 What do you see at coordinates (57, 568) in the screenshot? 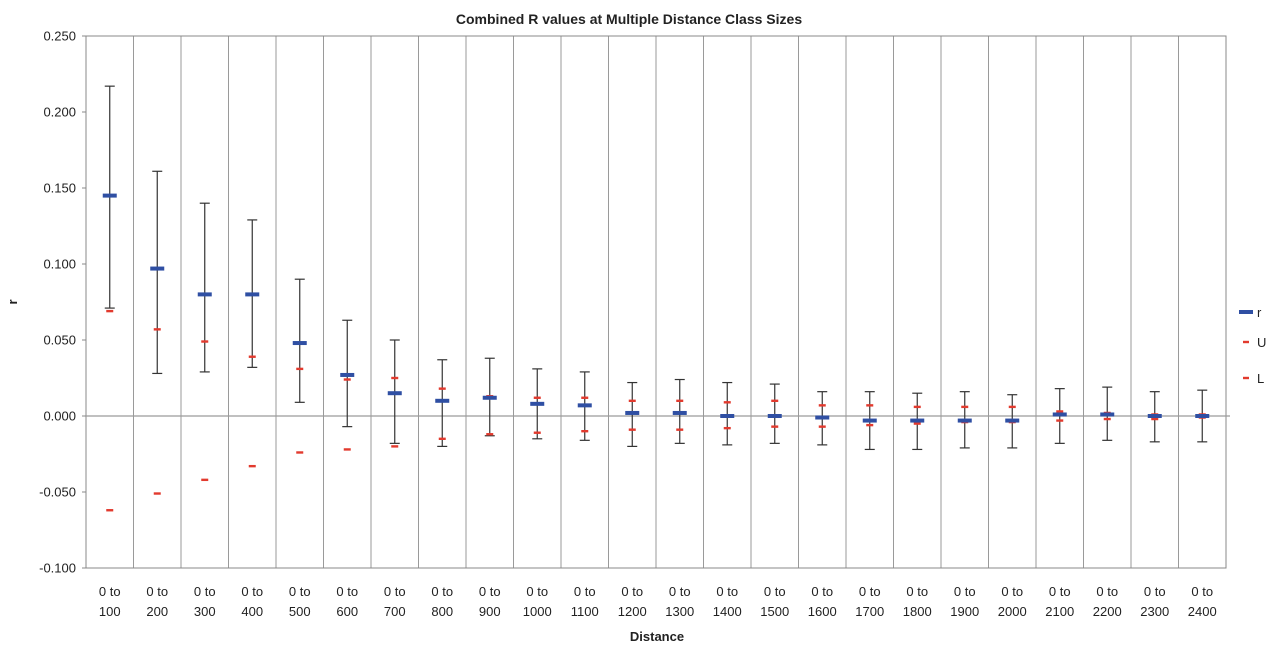
I see `y-tick-label: -0.100` at bounding box center [57, 568].